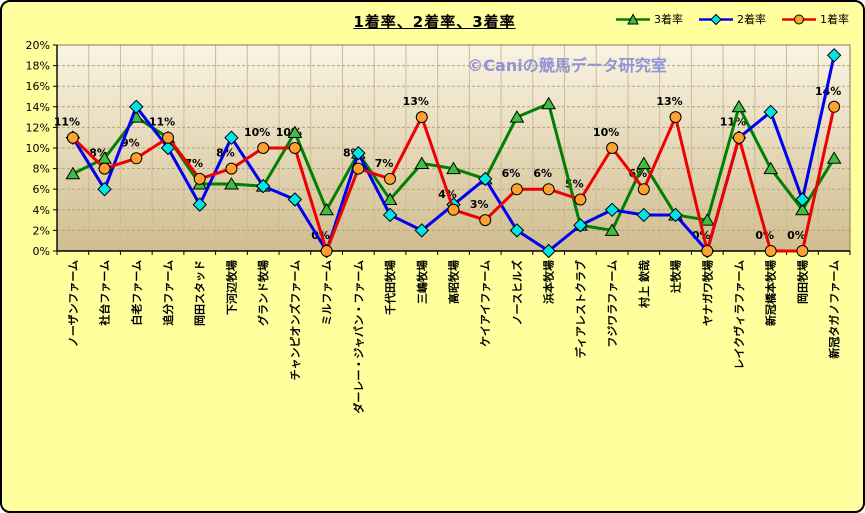  I want to click on x-axis-label: ダーレー・ジャパン・ファーム, so click(358, 337).